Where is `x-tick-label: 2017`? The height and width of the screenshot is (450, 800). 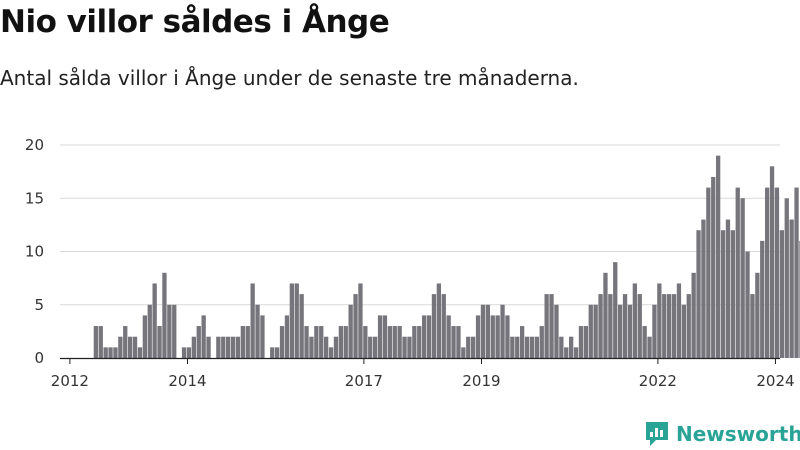 x-tick-label: 2017 is located at coordinates (364, 381).